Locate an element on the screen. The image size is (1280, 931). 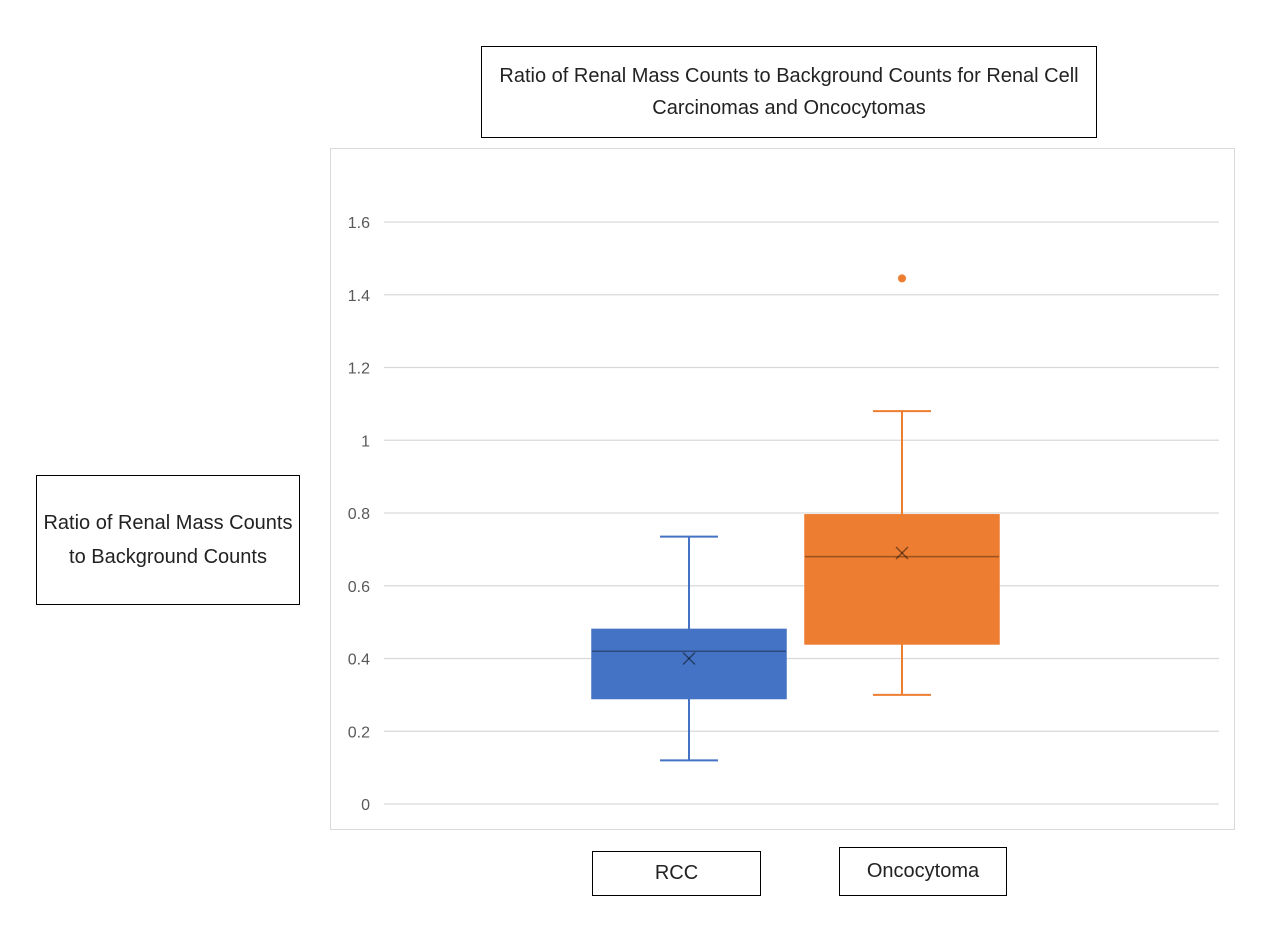
category-label-rcc-text: RCC is located at coordinates (676, 873).